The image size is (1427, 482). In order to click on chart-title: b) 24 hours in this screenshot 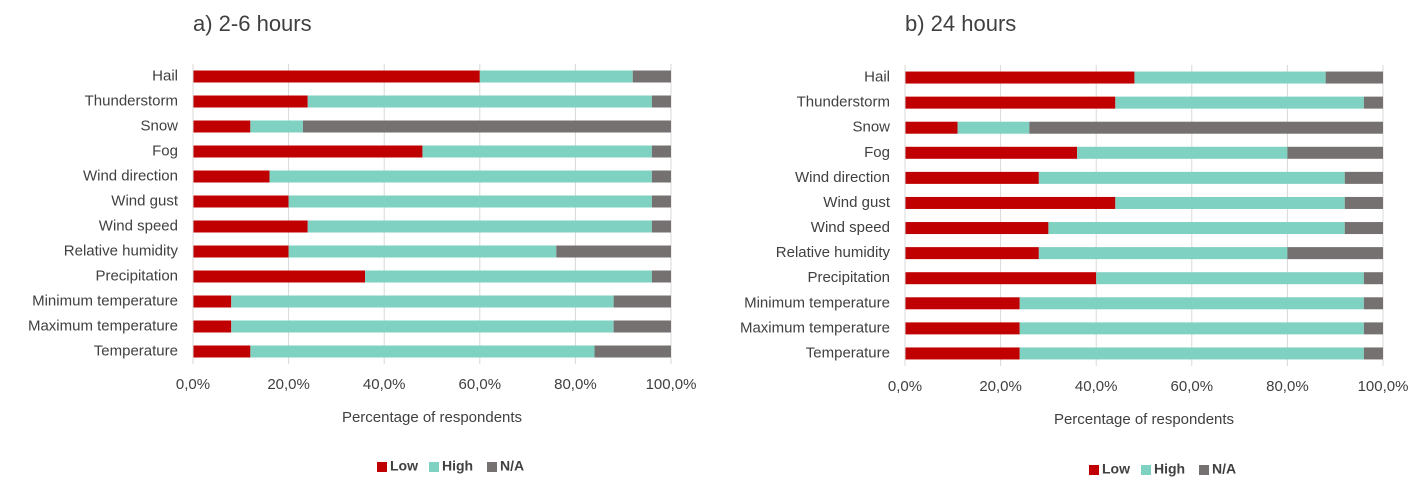, I will do `click(960, 23)`.